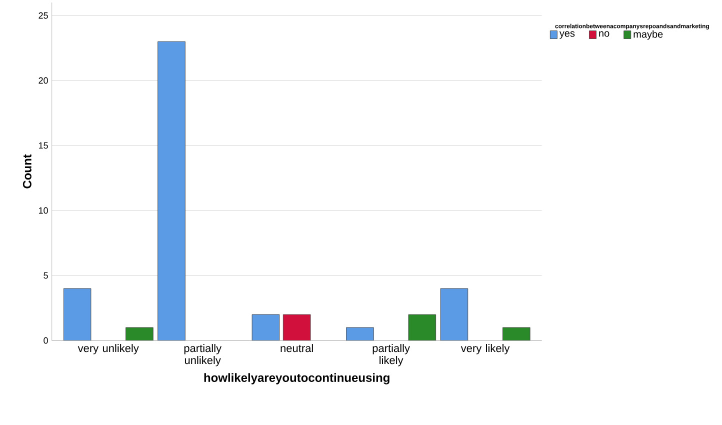  What do you see at coordinates (604, 34) in the screenshot?
I see `legend-label: no` at bounding box center [604, 34].